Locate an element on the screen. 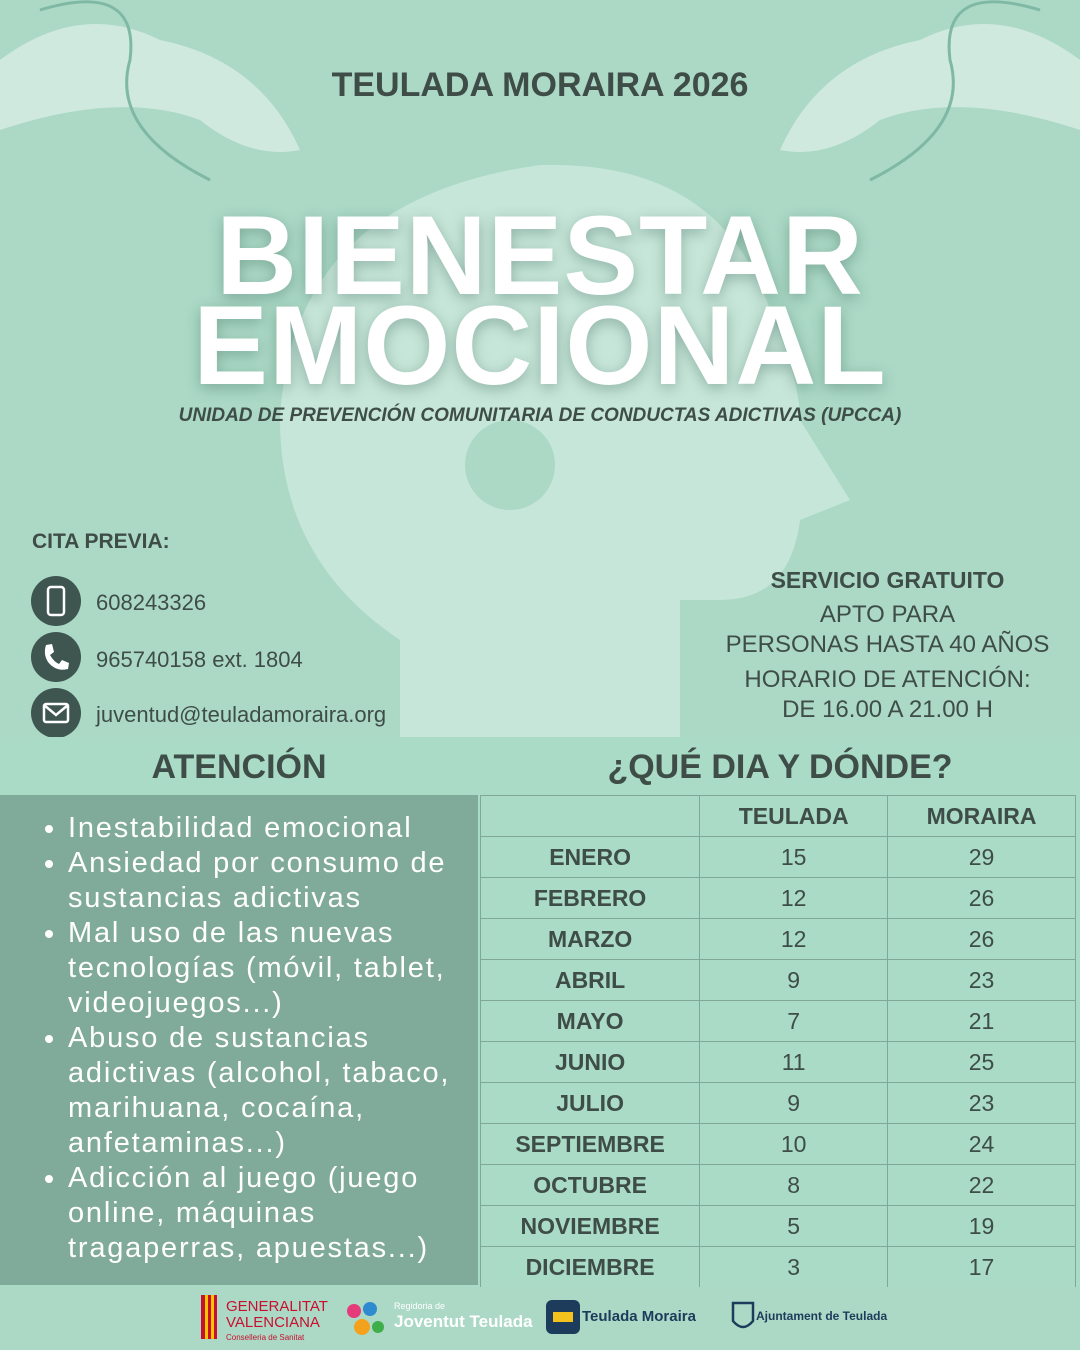 This screenshot has height=1350, width=1080. day-cell: 25 is located at coordinates (981, 1062).